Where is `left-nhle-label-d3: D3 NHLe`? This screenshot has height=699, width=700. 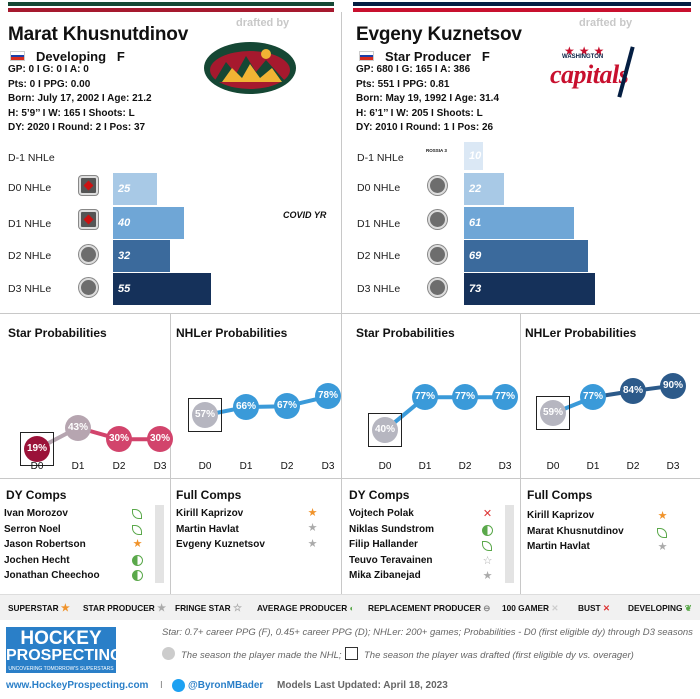
left-nhle-label-d3: D3 NHLe is located at coordinates (30, 289).